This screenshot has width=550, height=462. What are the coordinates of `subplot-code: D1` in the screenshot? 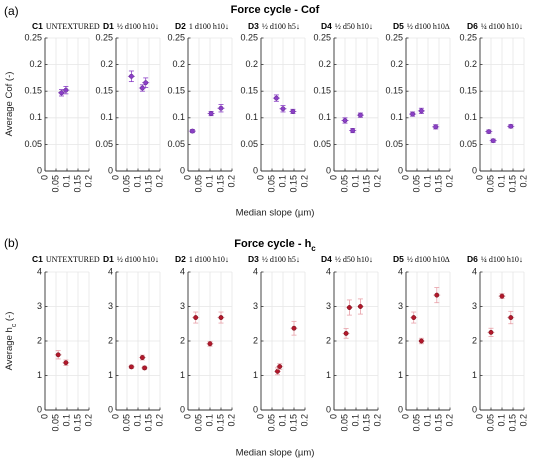 It's located at (108, 259).